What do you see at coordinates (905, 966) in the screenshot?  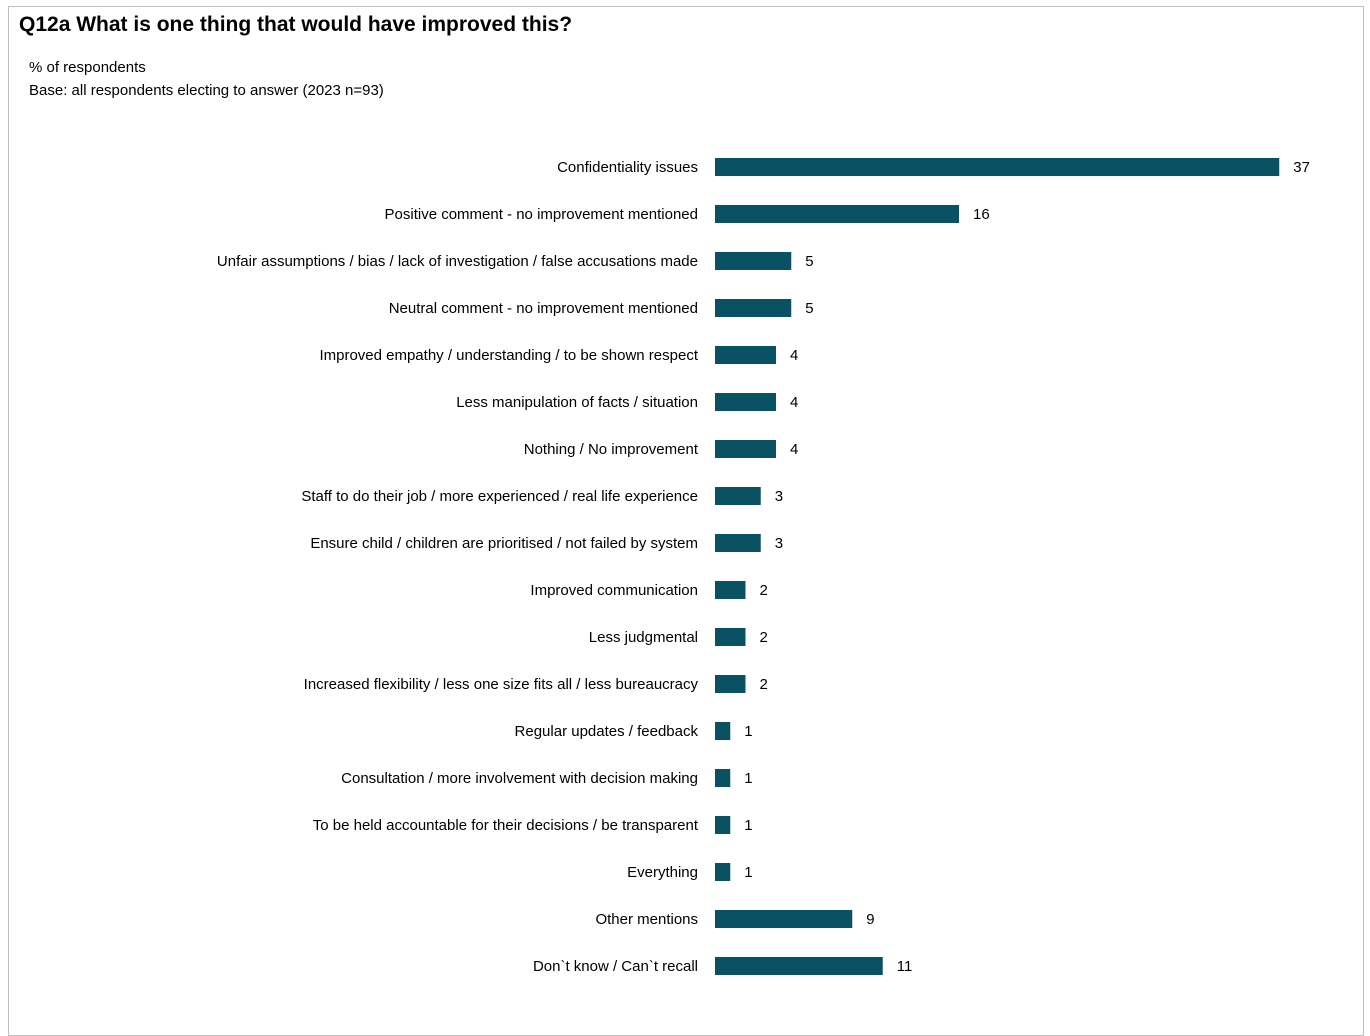 I see `value-label: 11` at bounding box center [905, 966].